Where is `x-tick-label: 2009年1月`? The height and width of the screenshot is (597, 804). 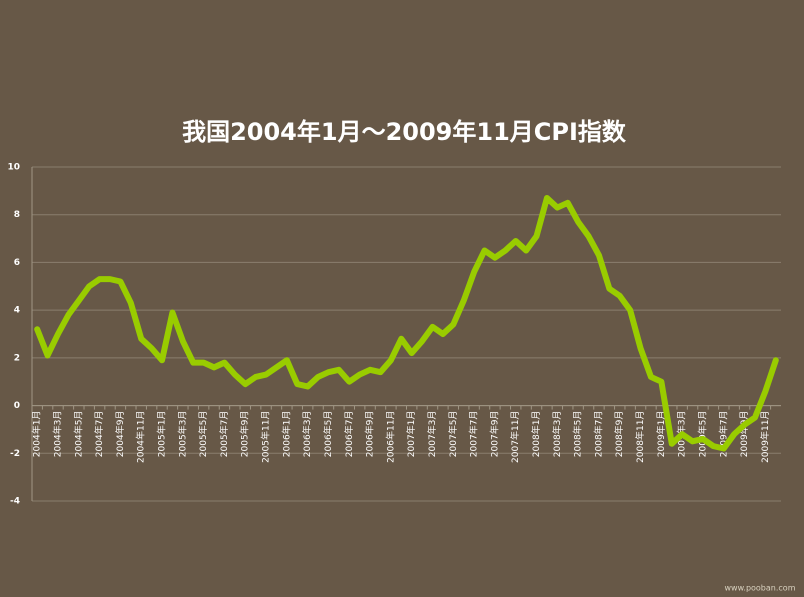 x-tick-label: 2009年1月 is located at coordinates (661, 434).